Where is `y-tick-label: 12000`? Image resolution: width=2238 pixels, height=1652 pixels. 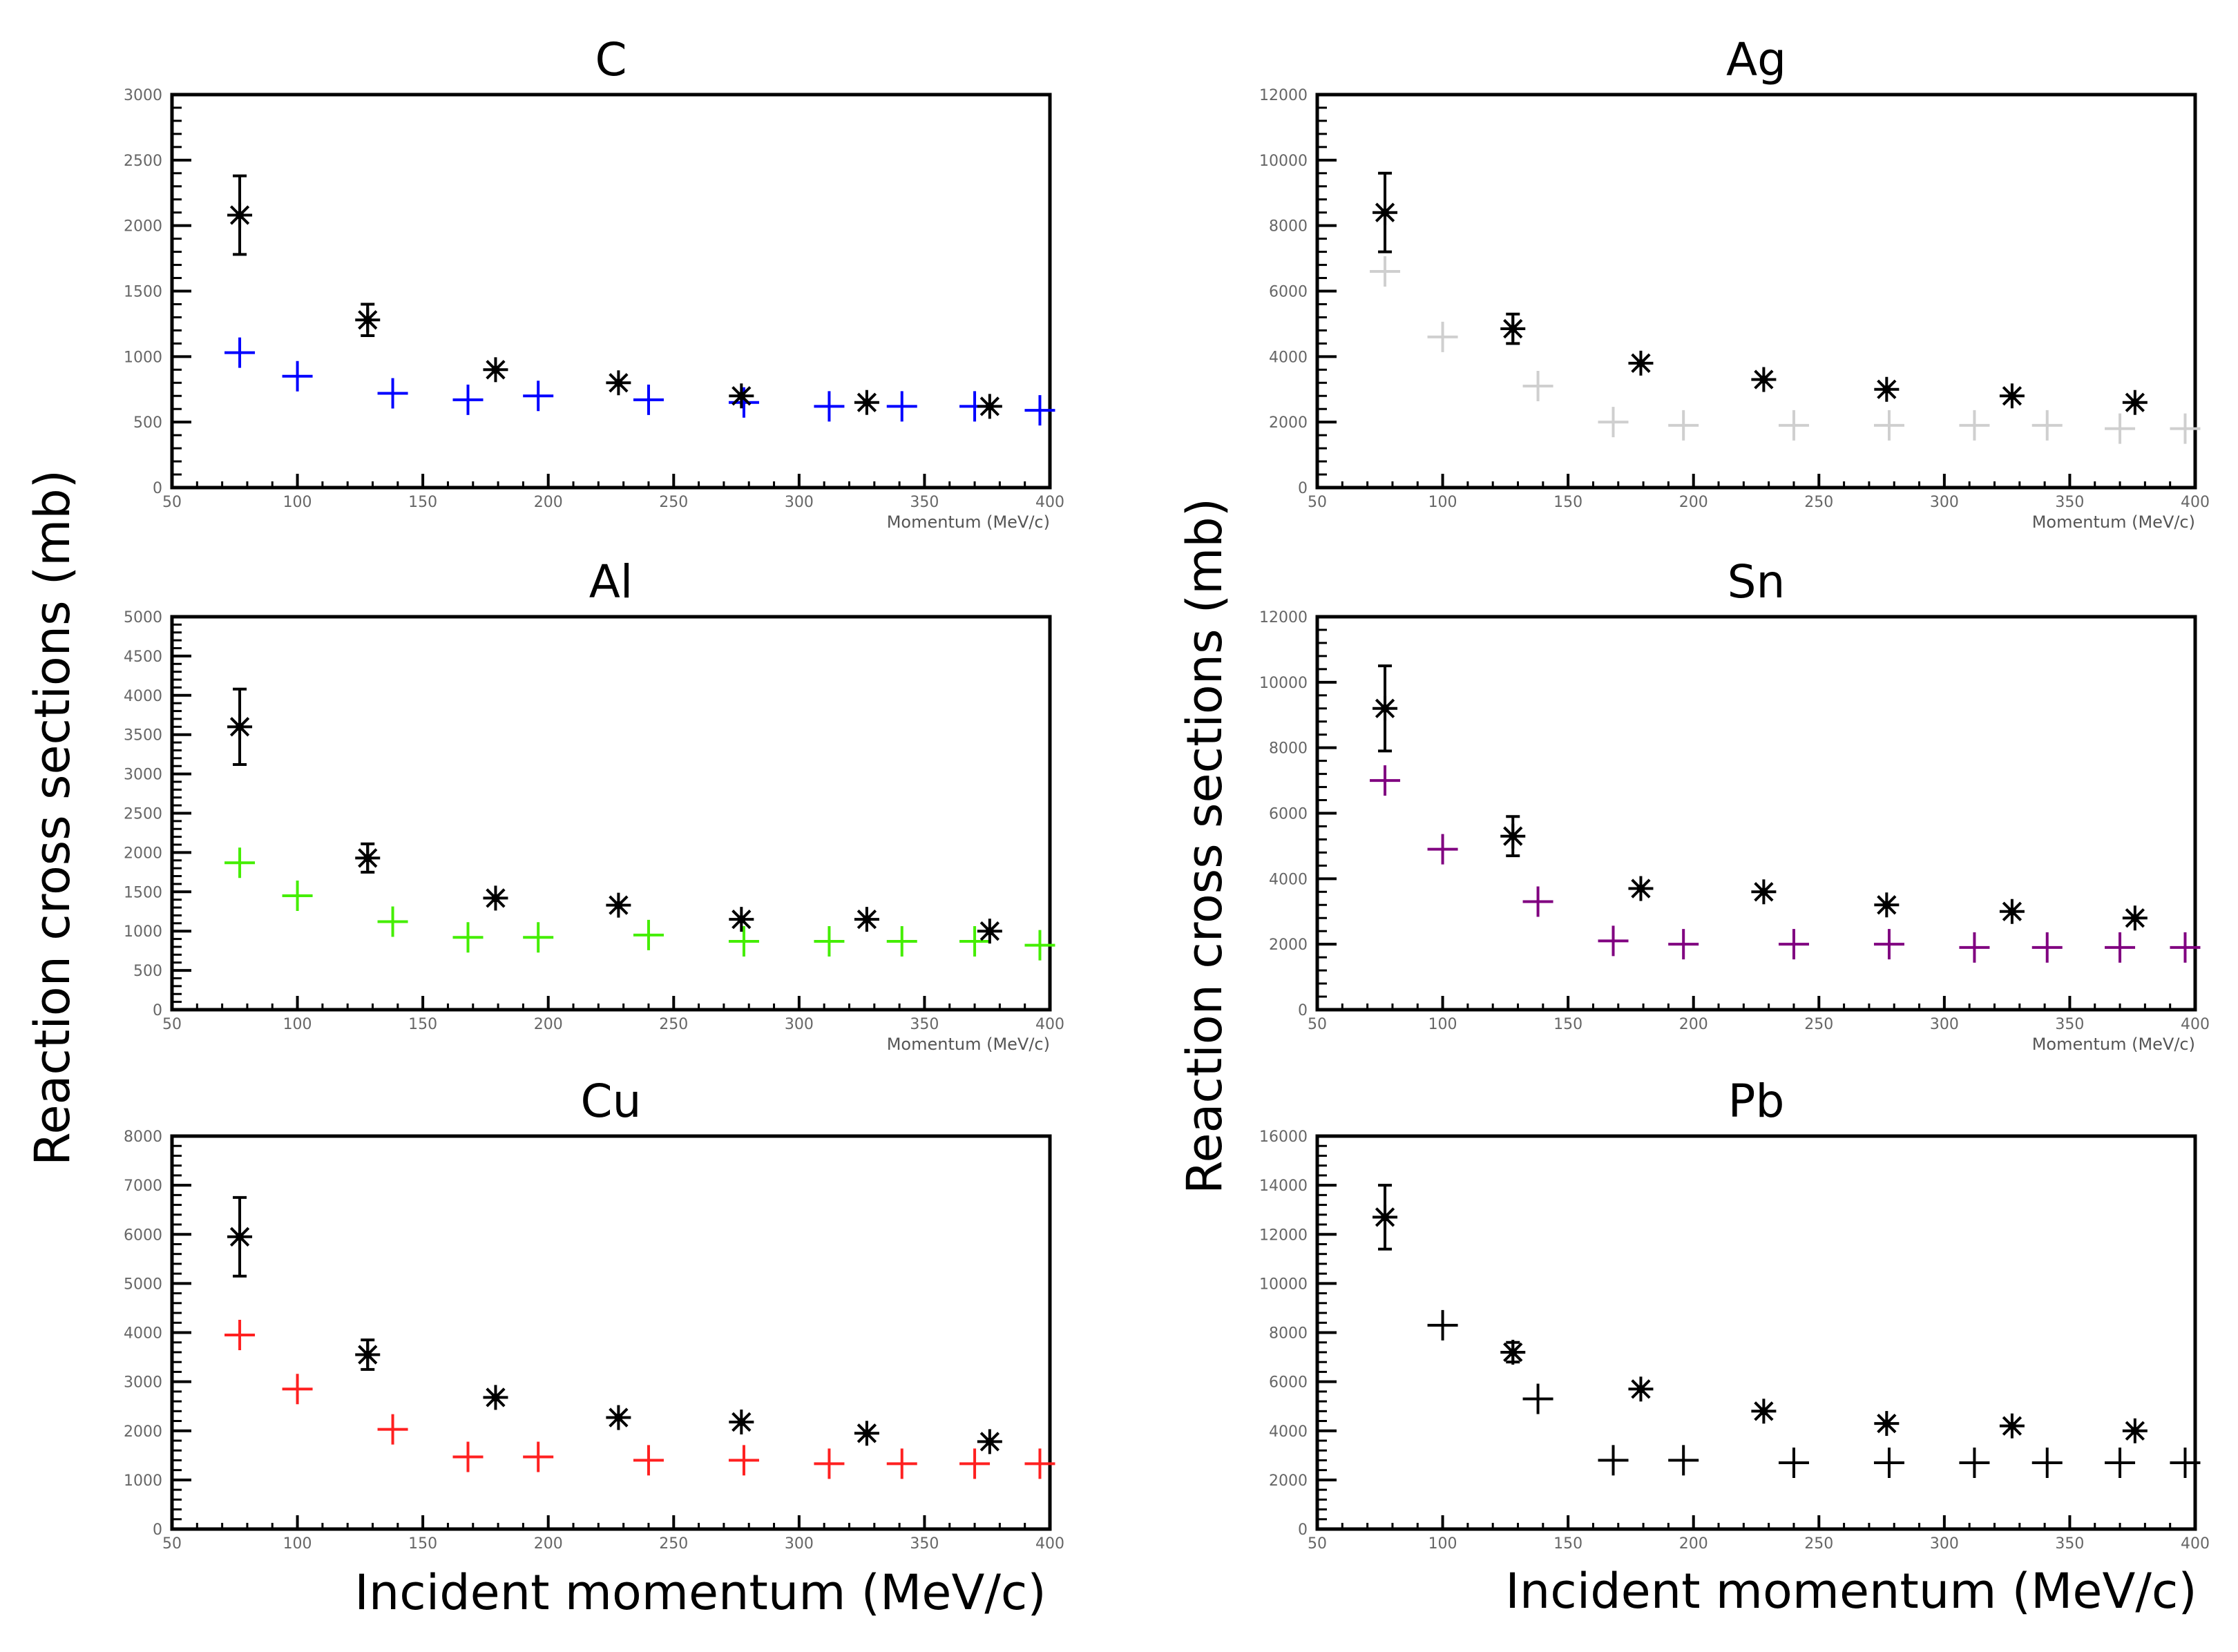
y-tick-label: 12000 is located at coordinates (1284, 95).